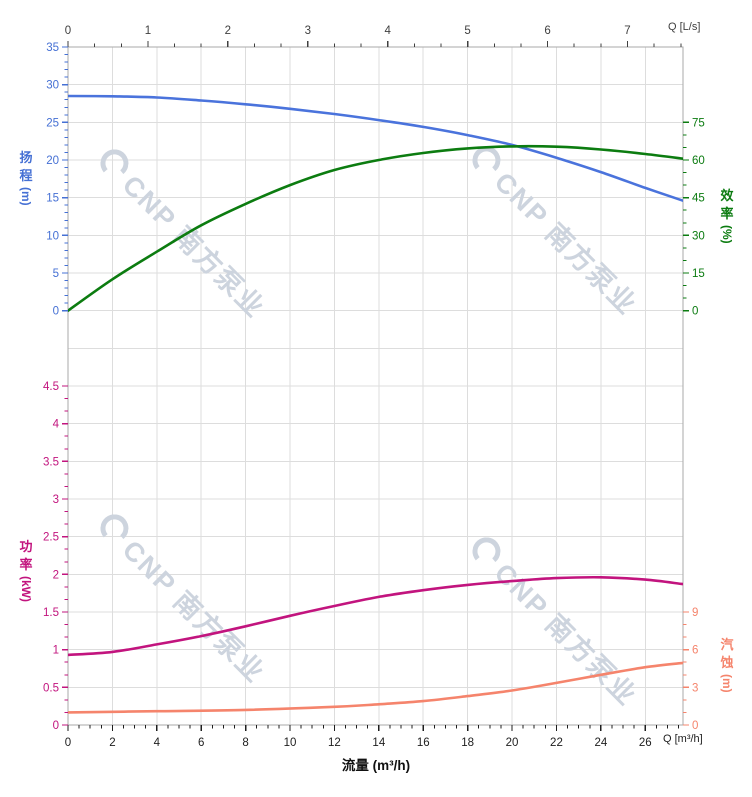  I want to click on y_axis_efficiency-tick-label: 0, so click(695, 312).